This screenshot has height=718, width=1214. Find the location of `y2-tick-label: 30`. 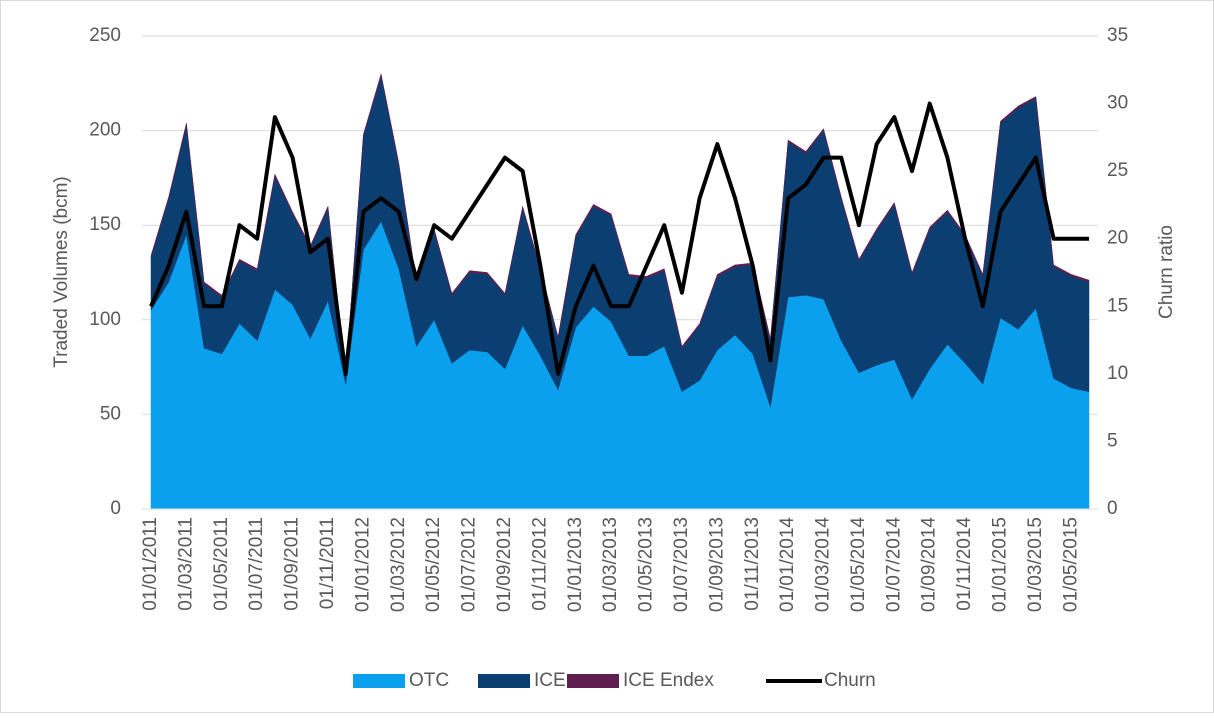

y2-tick-label: 30 is located at coordinates (1117, 103).